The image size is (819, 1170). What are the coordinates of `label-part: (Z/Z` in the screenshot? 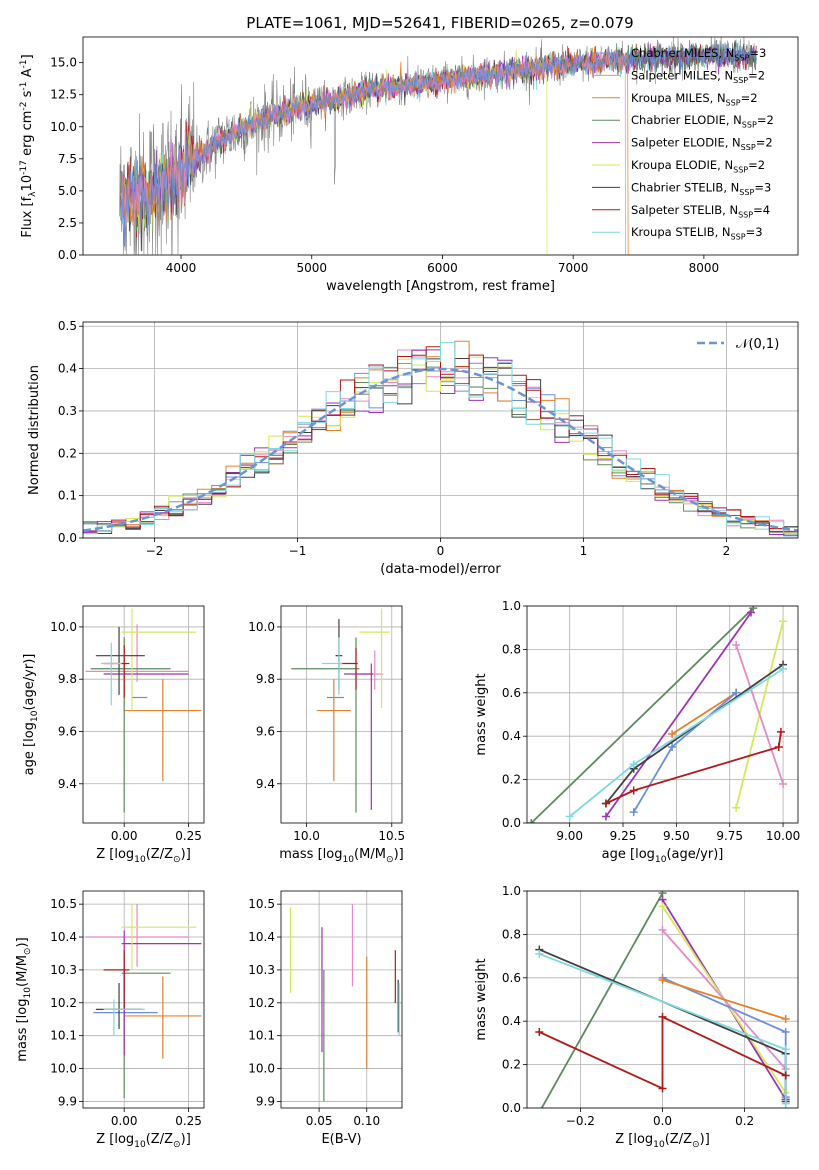 It's located at (678, 1139).